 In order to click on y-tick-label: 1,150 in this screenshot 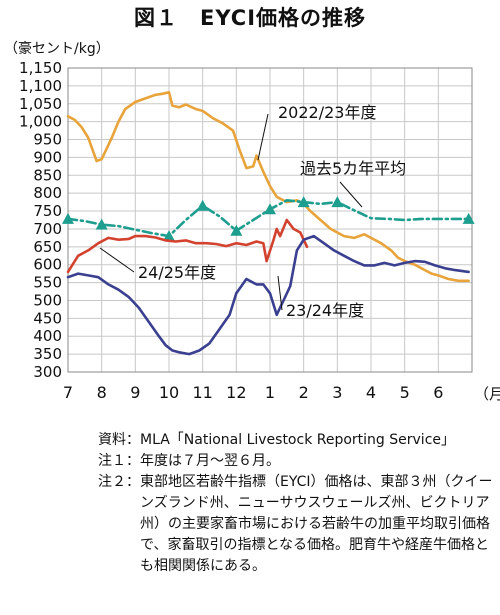, I will do `click(40, 68)`.